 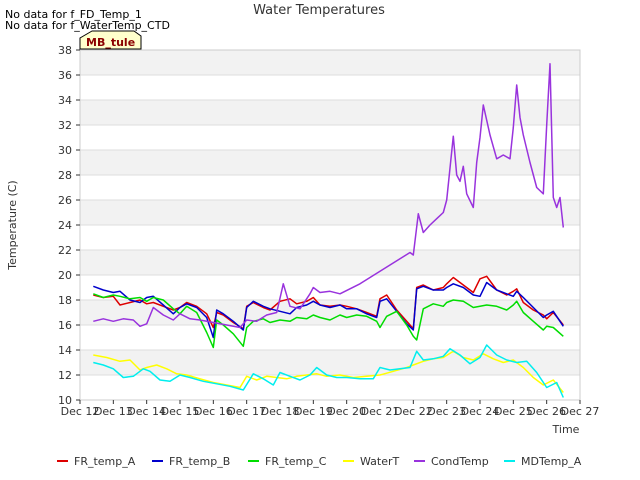 I want to click on y-axis: 10 12 14 16 18 20 22 24 26 28 30 32 34 36 38, so click(x=69, y=225).